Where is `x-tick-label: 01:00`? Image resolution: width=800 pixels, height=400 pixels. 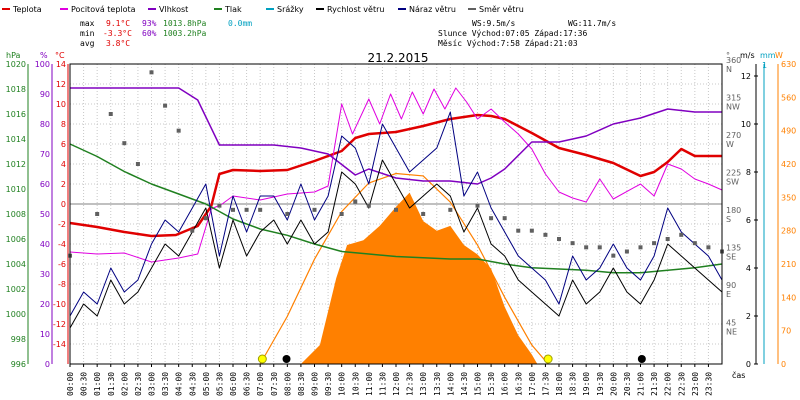 x-tick-label: 01:00 is located at coordinates (97, 384).